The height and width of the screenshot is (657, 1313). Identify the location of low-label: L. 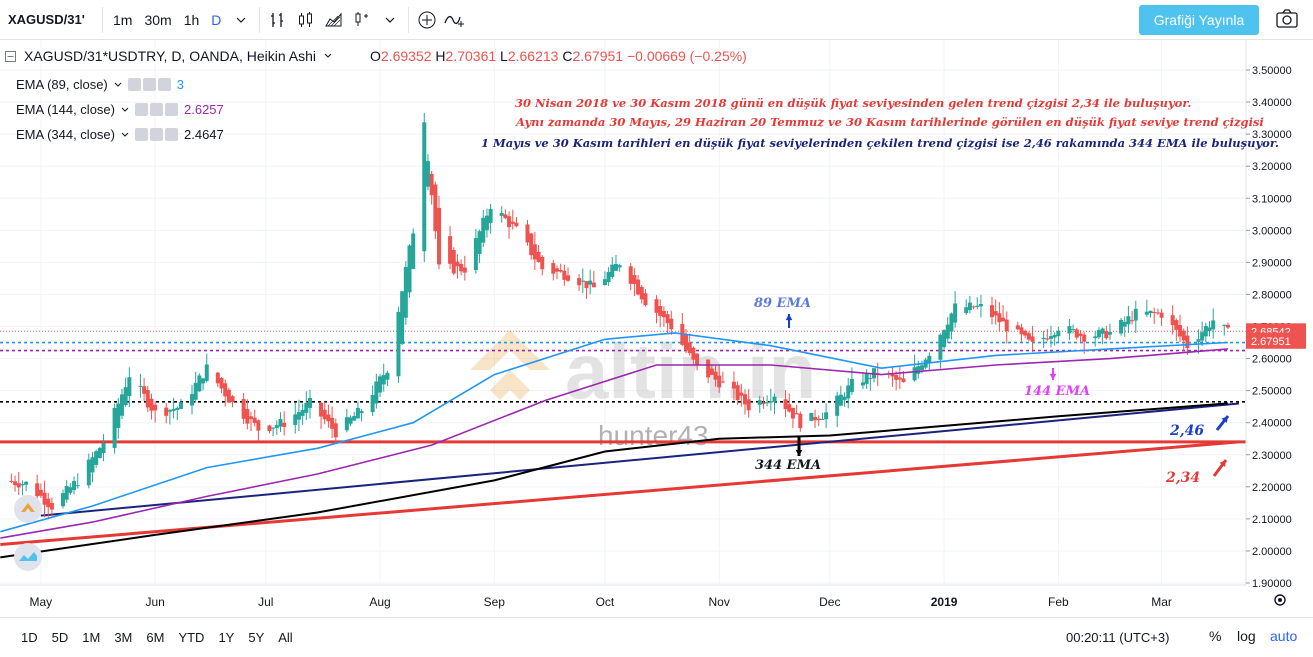
(504, 56).